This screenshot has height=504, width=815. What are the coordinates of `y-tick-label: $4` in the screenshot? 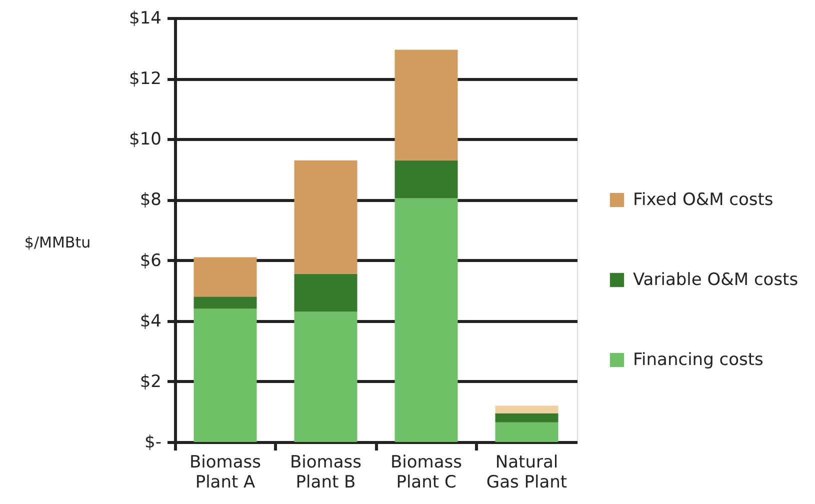 It's located at (151, 321).